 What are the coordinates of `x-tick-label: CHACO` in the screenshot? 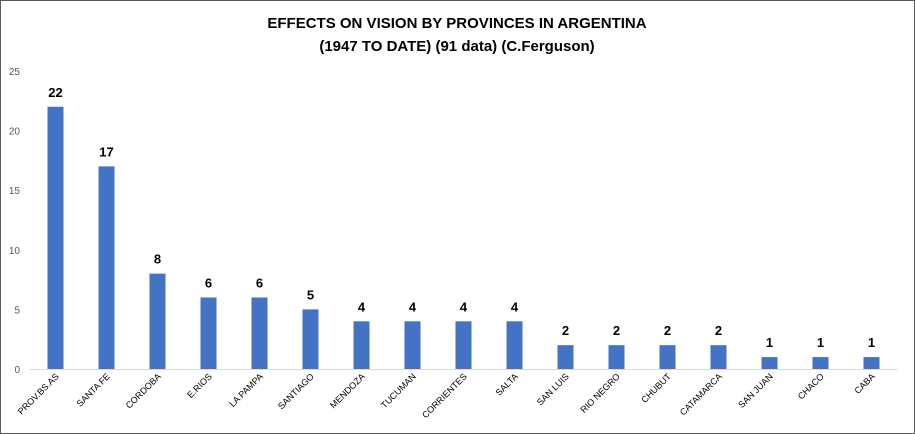 It's located at (811, 386).